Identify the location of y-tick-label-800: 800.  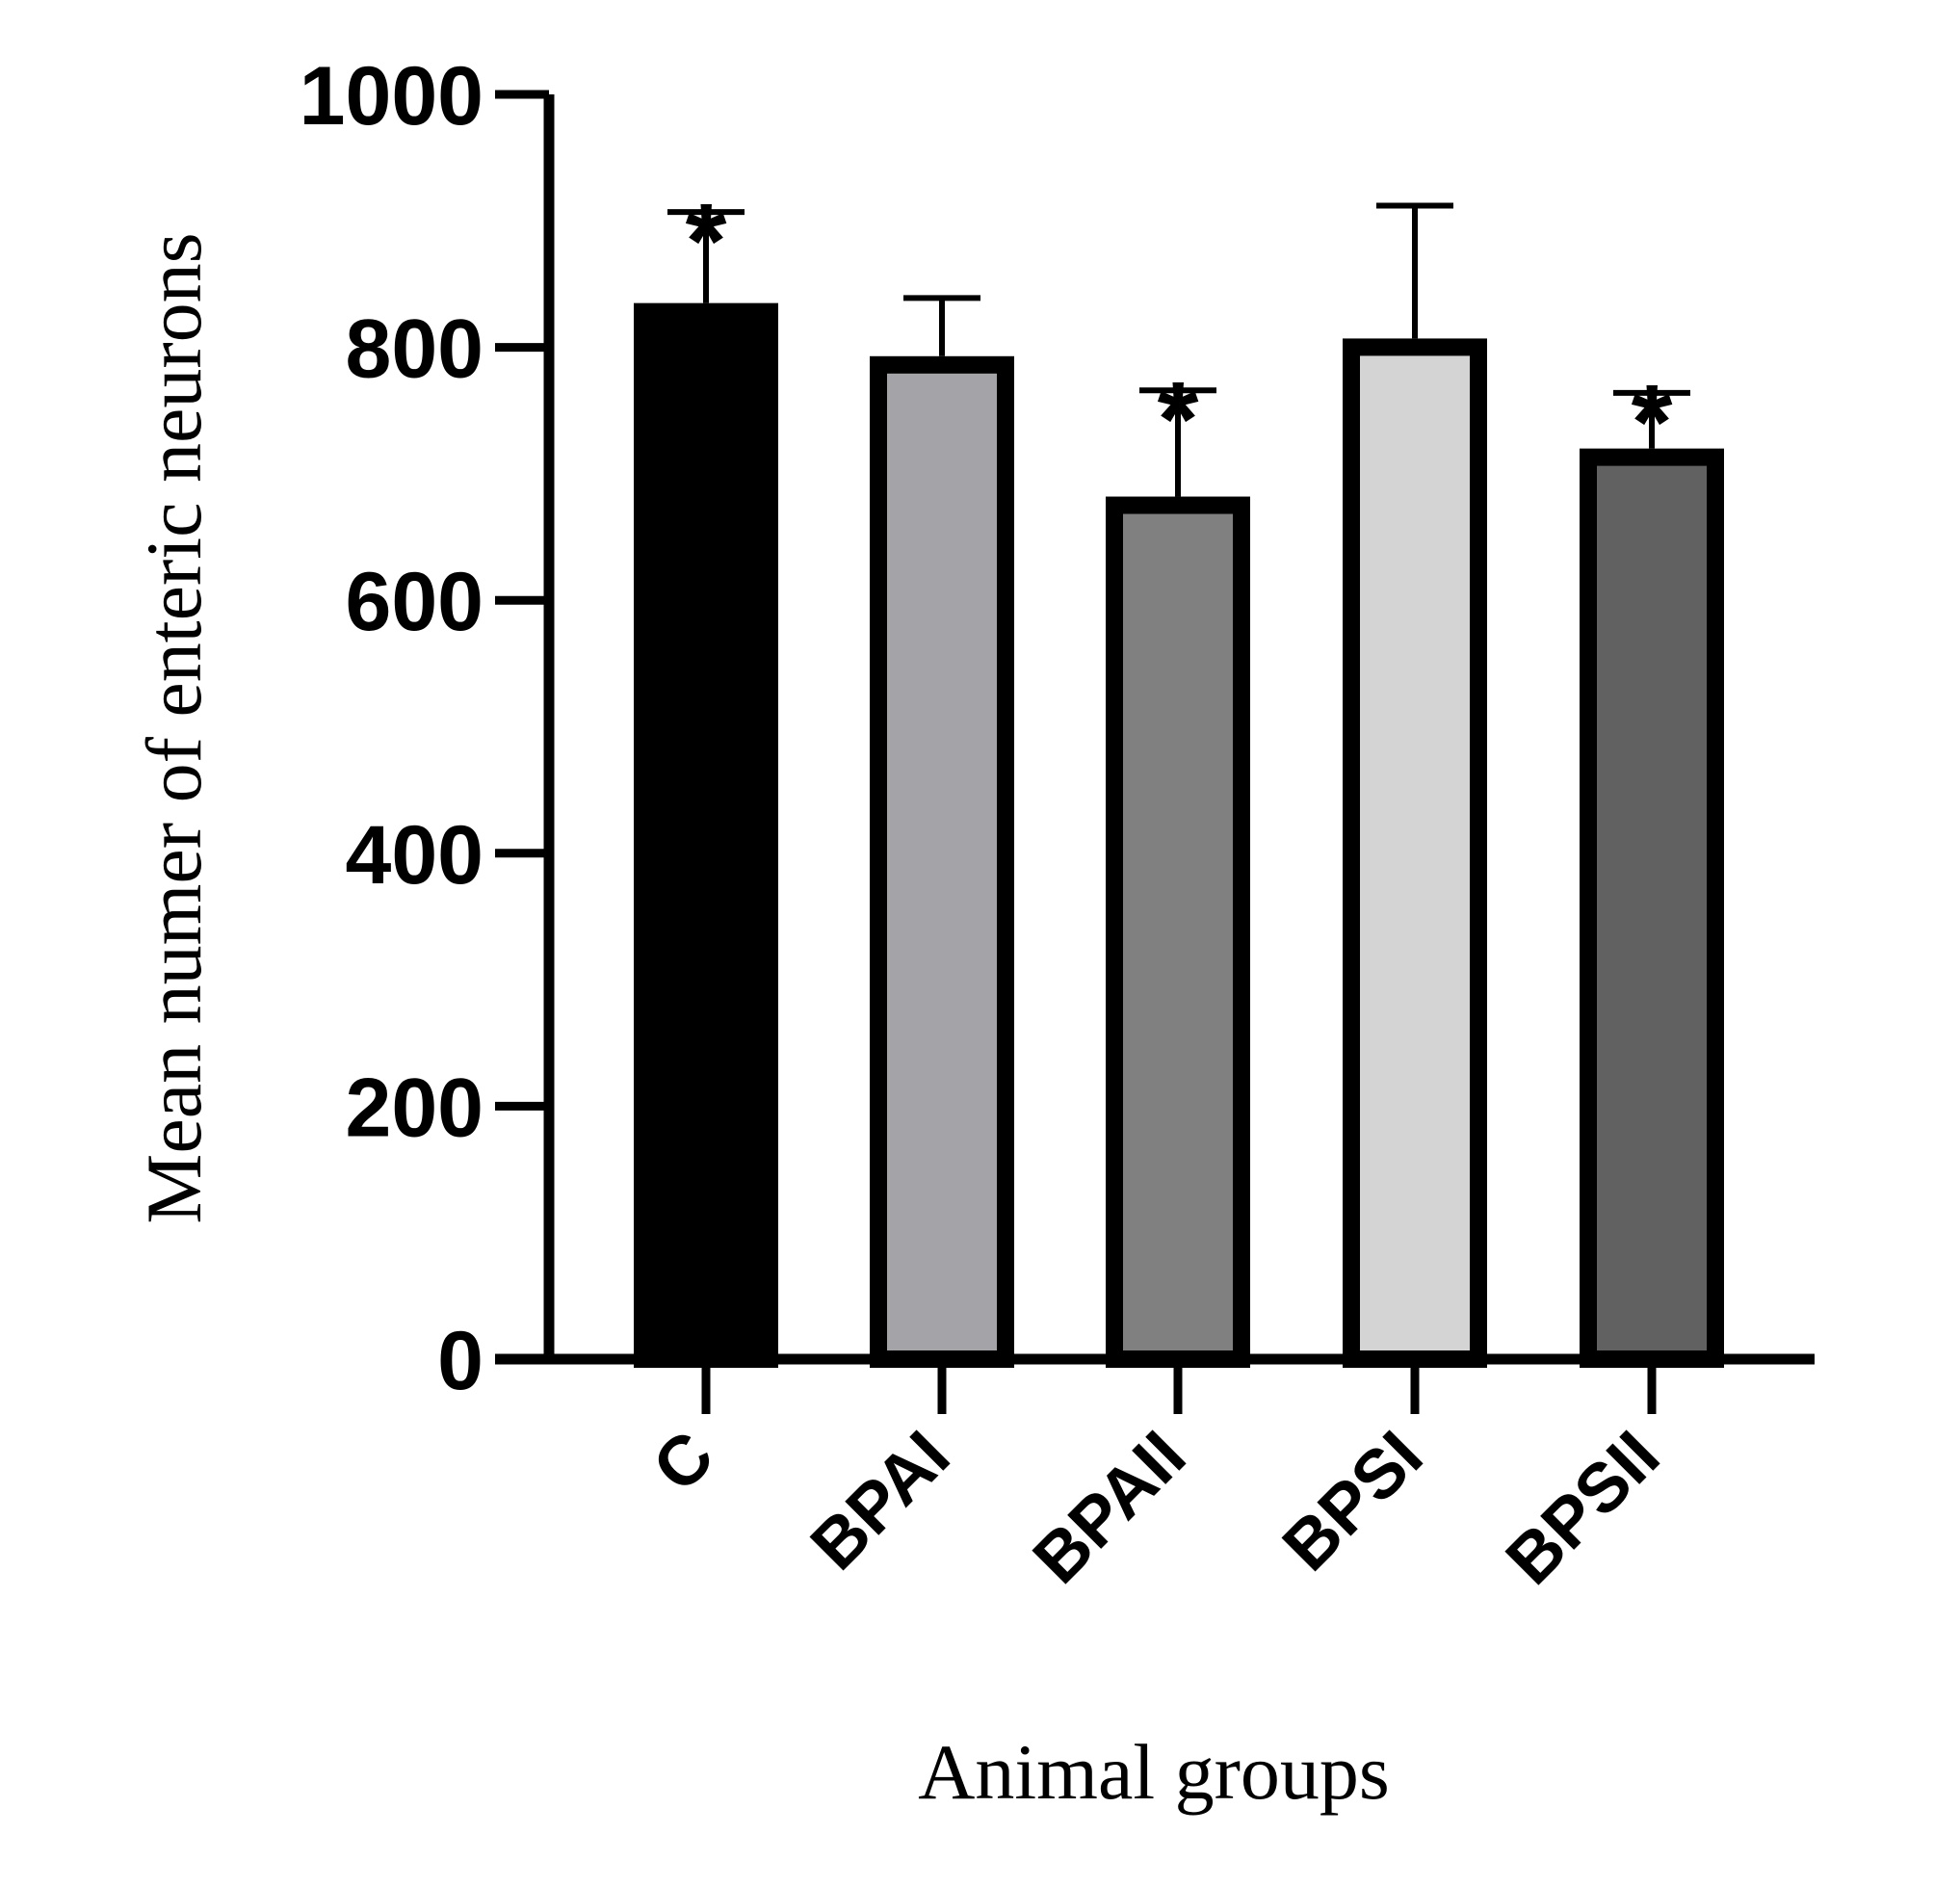
(415, 349).